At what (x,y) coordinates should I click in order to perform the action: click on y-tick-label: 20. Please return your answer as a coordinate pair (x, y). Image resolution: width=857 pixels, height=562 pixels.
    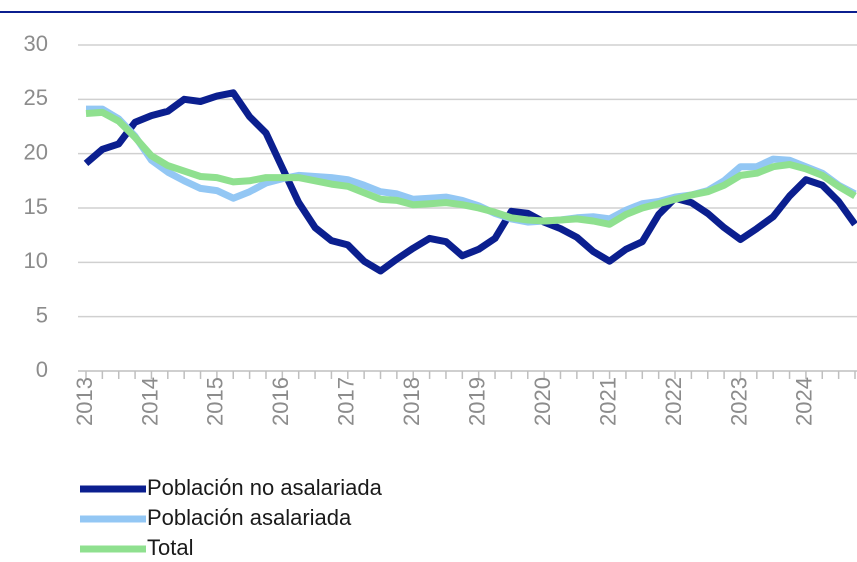
    Looking at the image, I should click on (36, 151).